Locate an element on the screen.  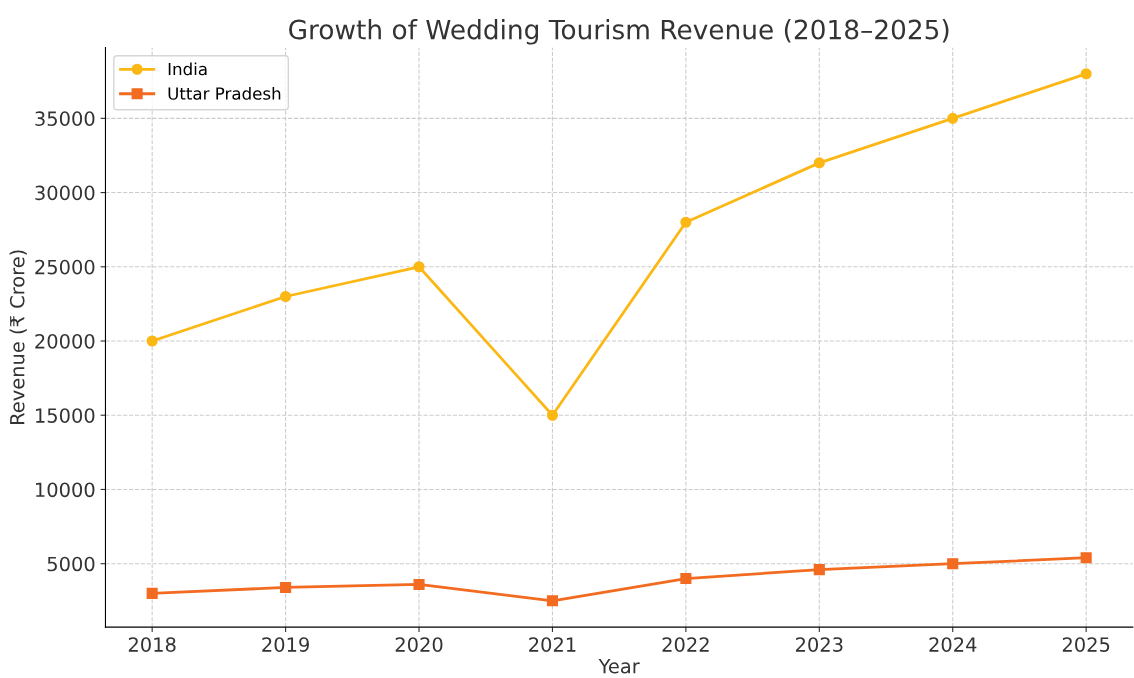
chart-title: Growth of Wedding Tourism Revenue (2018–2025) is located at coordinates (619, 32).